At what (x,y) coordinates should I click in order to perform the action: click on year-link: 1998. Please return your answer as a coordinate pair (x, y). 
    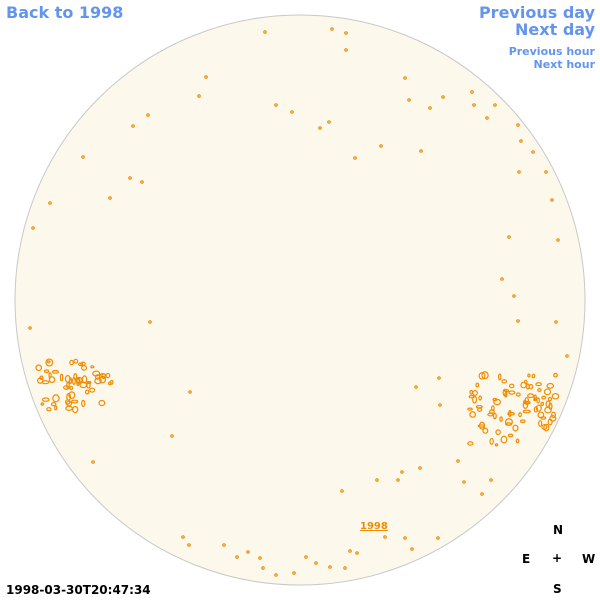
    Looking at the image, I should click on (374, 526).